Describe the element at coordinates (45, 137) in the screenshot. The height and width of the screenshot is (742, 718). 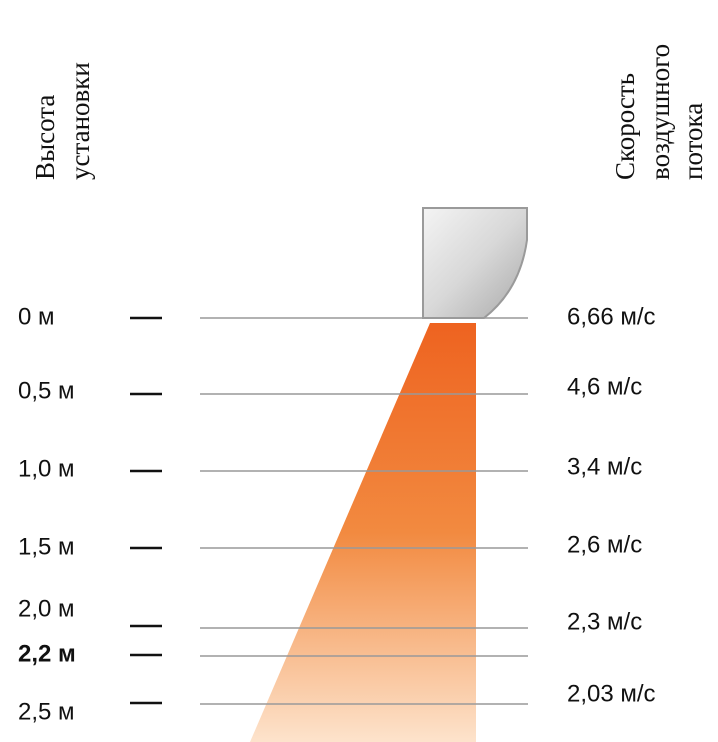
I see `left-heading: Высота` at that location.